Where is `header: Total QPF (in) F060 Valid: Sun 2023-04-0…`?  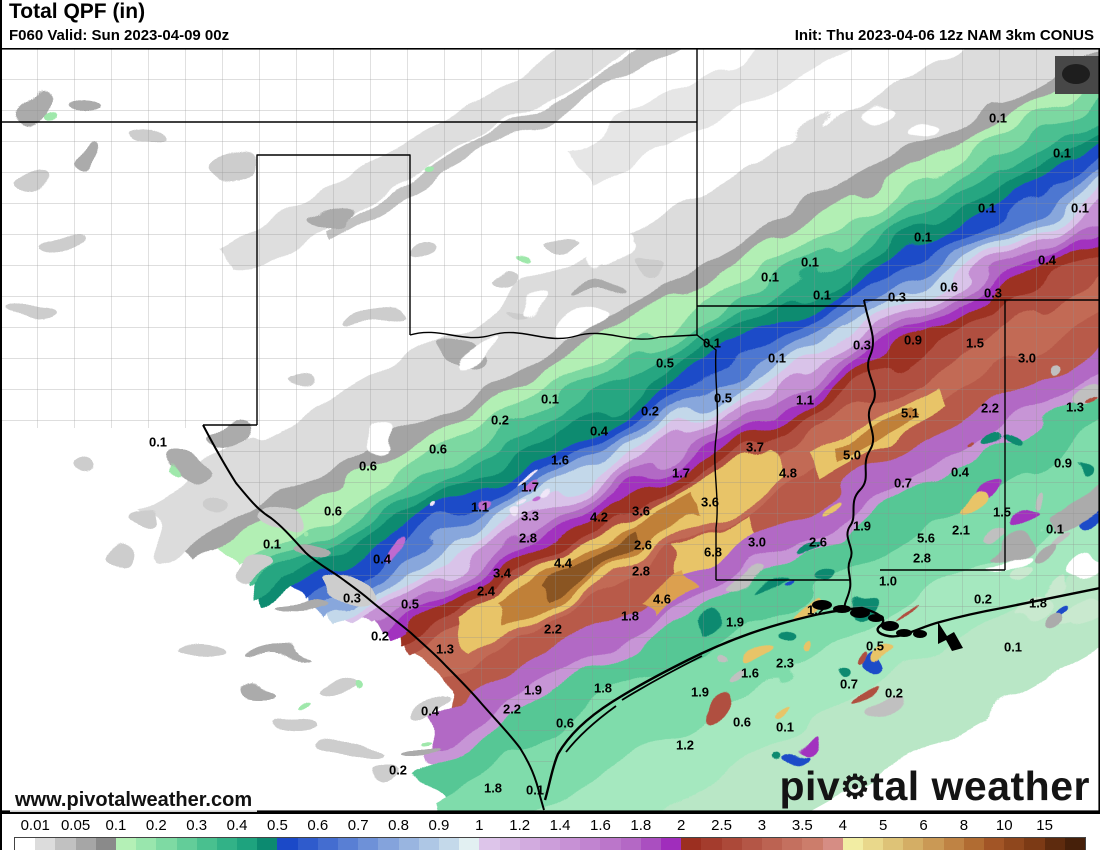 header: Total QPF (in) F060 Valid: Sun 2023-04-0… is located at coordinates (550, 24).